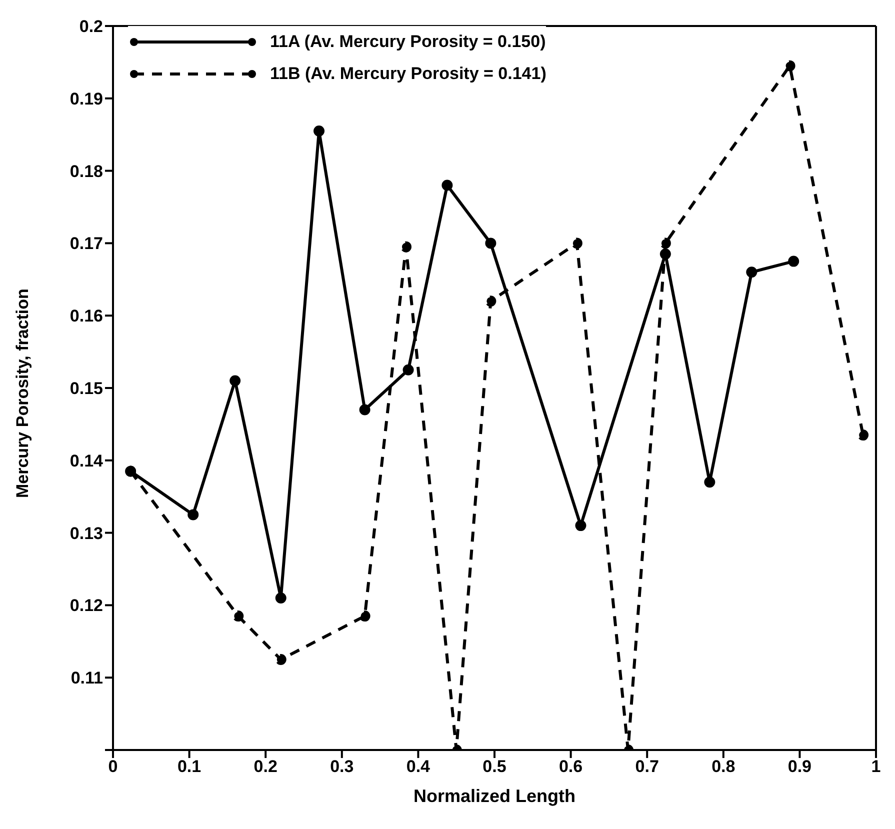  Describe the element at coordinates (86, 244) in the screenshot. I see `y-tick-label: 0.17` at that location.